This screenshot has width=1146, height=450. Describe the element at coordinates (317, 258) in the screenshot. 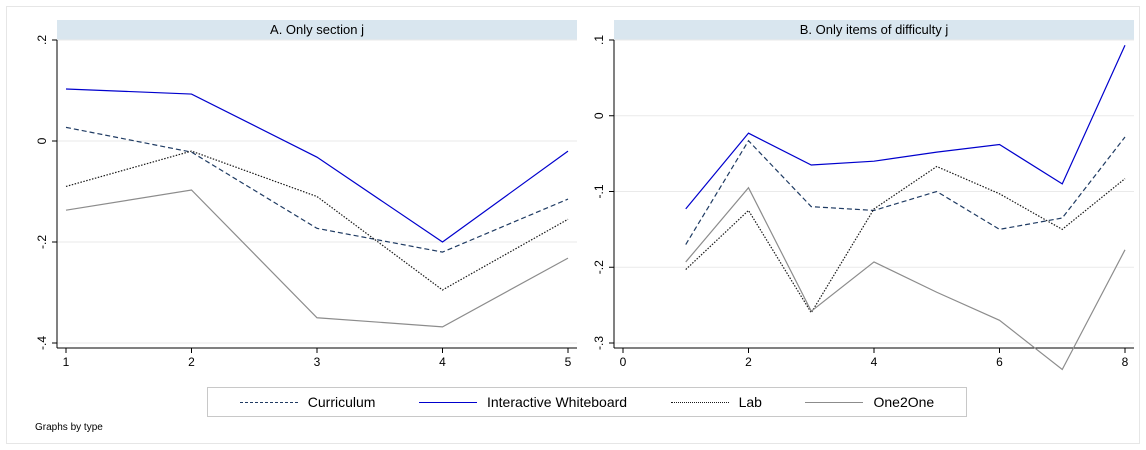

I see `series-line-0-one2one` at that location.